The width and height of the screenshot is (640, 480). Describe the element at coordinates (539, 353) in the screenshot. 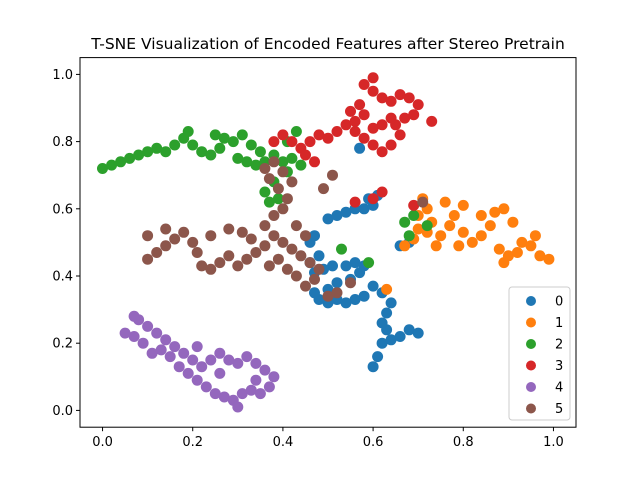

I see `legend-box` at that location.